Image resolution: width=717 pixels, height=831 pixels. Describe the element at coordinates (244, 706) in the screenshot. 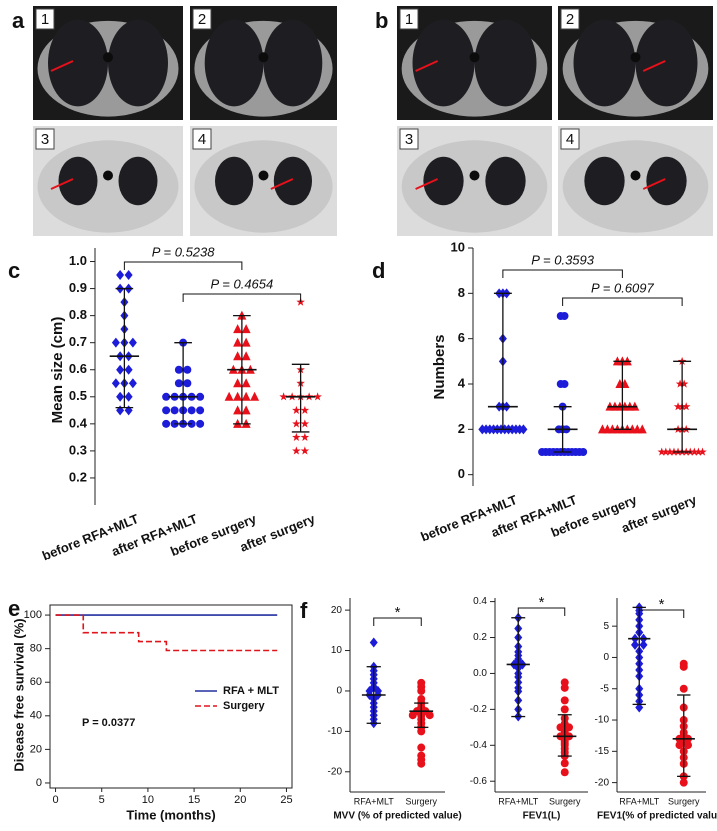

I see `legend-label: Surgery` at that location.